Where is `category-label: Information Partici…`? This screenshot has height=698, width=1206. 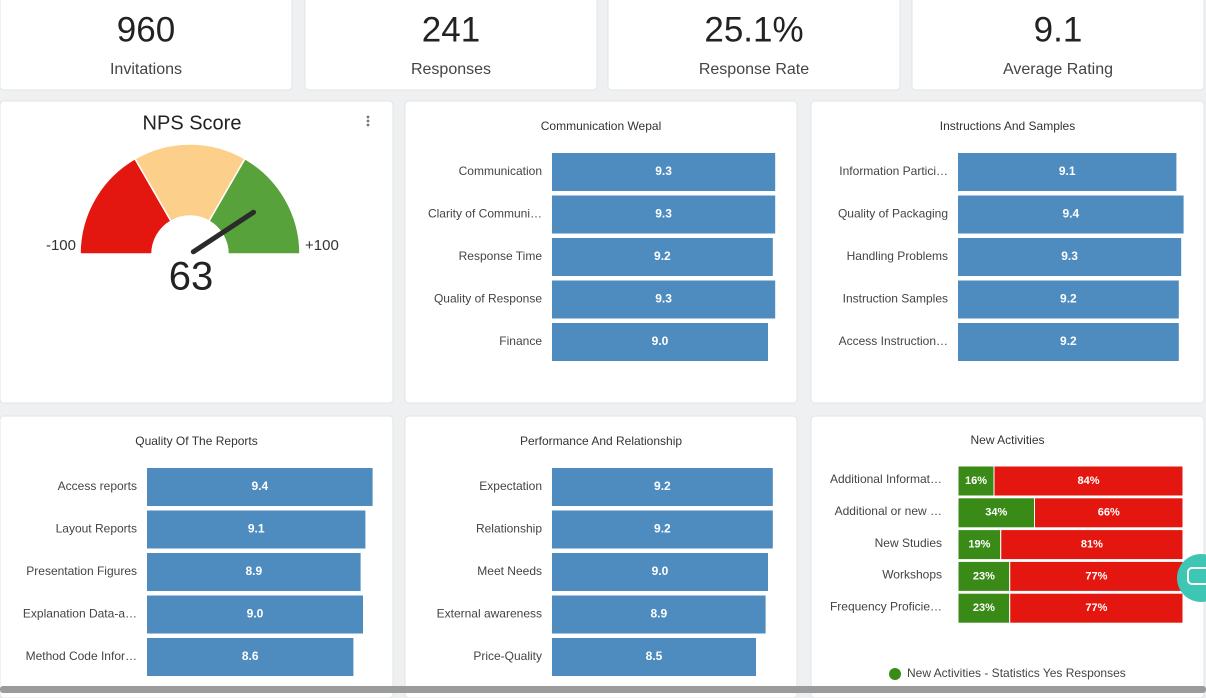 category-label: Information Partici… is located at coordinates (893, 171).